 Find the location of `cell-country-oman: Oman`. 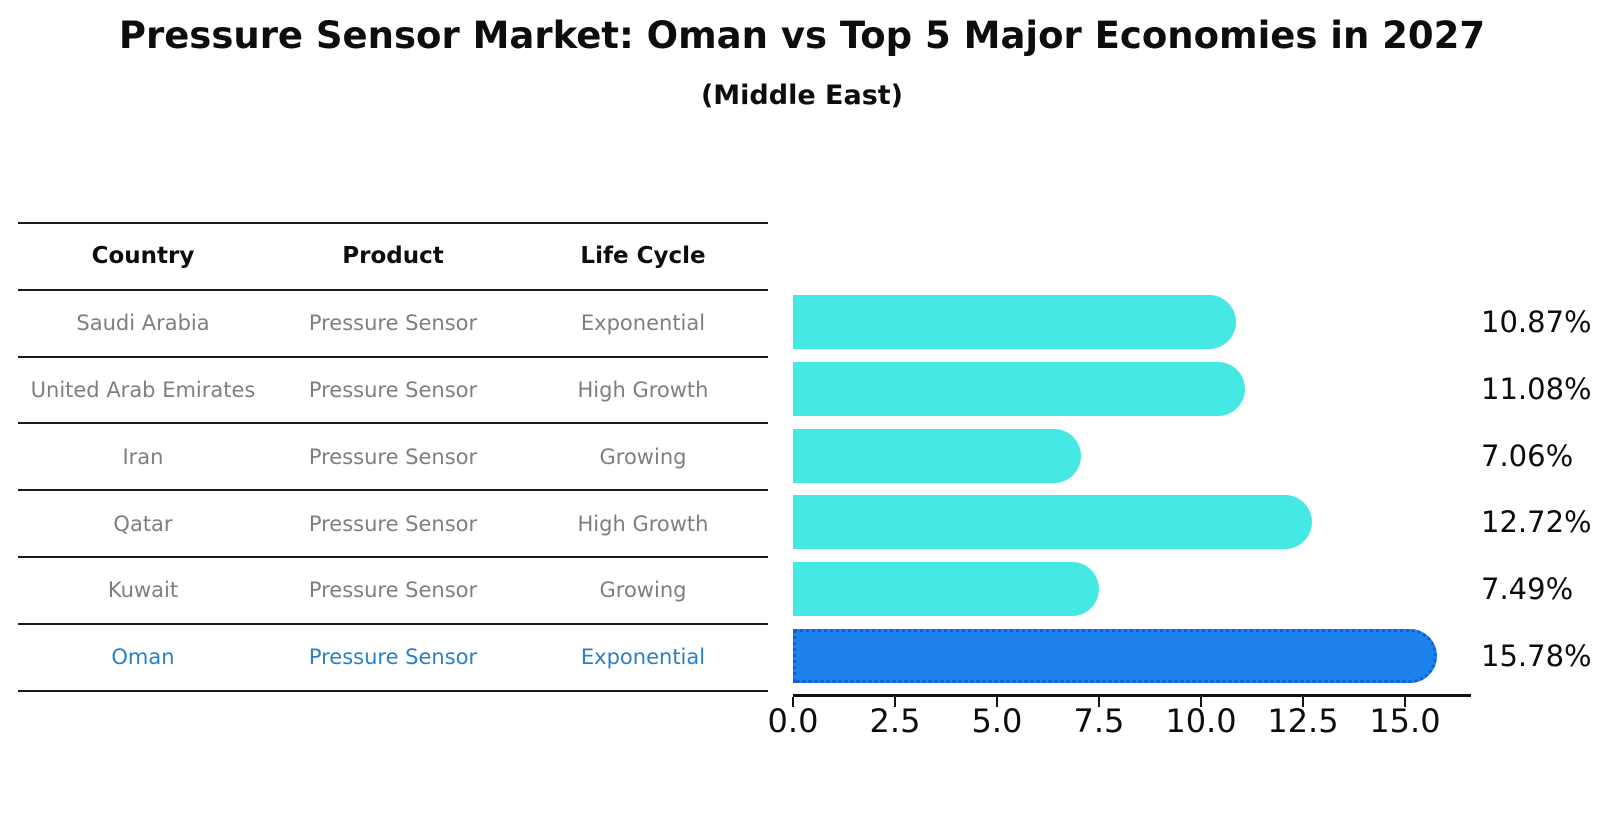

cell-country-oman: Oman is located at coordinates (143, 657).